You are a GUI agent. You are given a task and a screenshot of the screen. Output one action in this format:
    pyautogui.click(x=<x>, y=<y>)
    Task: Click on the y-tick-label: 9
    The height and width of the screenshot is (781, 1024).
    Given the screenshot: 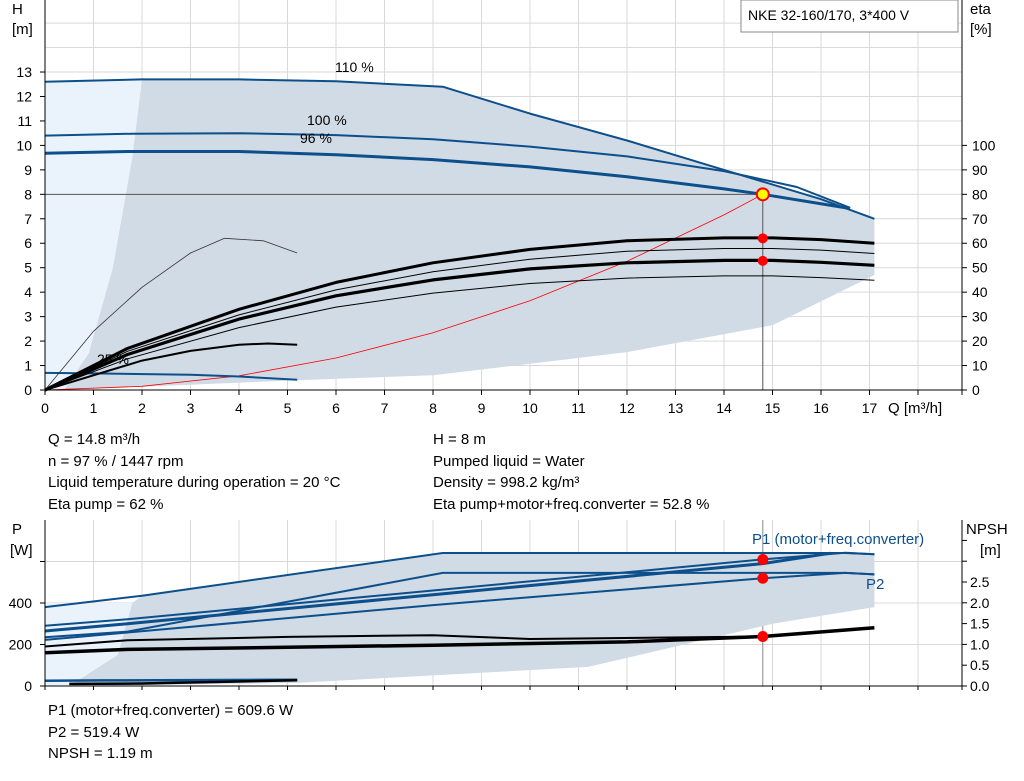 What is the action you would take?
    pyautogui.click(x=28, y=170)
    